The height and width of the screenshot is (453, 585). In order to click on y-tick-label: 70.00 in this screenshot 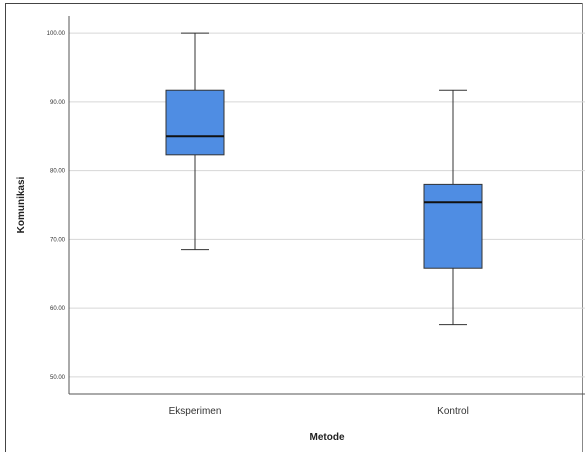, I will do `click(58, 240)`.